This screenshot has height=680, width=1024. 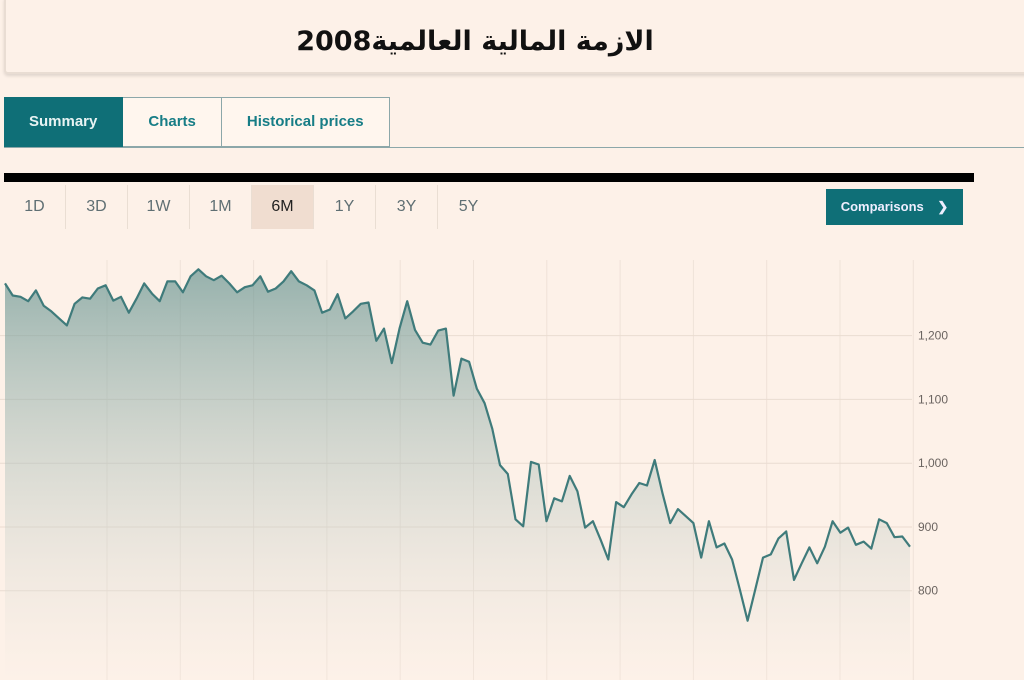 What do you see at coordinates (882, 206) in the screenshot?
I see `comparisons-label: Comparisons` at bounding box center [882, 206].